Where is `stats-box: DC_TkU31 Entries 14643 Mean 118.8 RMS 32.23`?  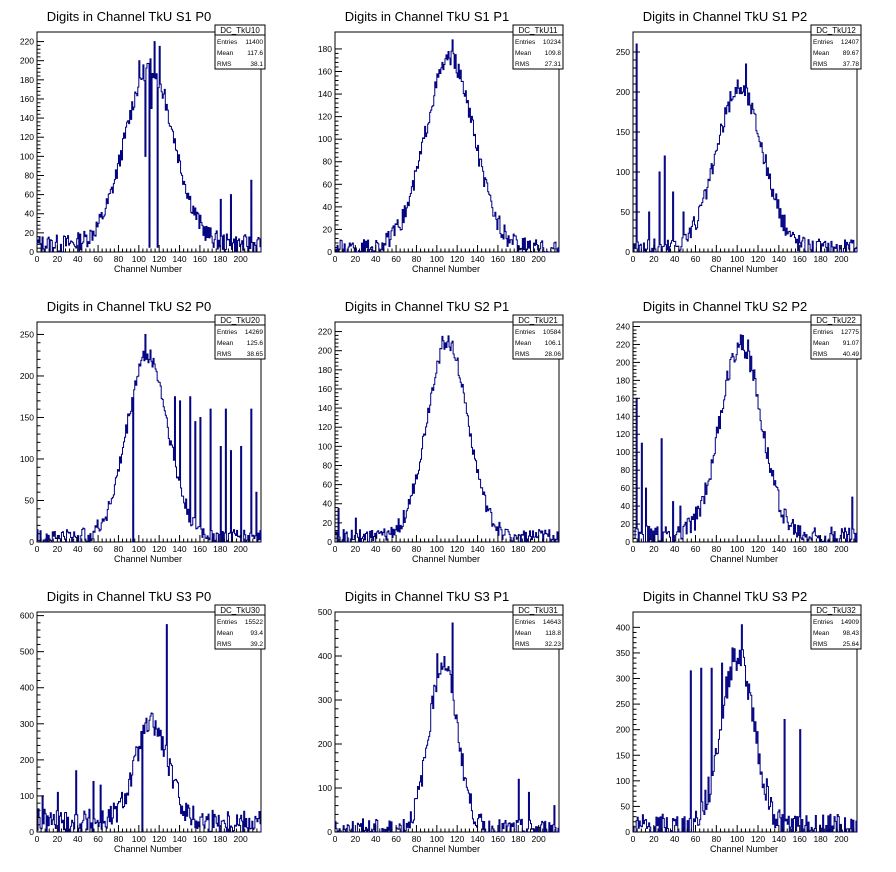
stats-box: DC_TkU31 Entries 14643 Mean 118.8 RMS 32.23 is located at coordinates (538, 627).